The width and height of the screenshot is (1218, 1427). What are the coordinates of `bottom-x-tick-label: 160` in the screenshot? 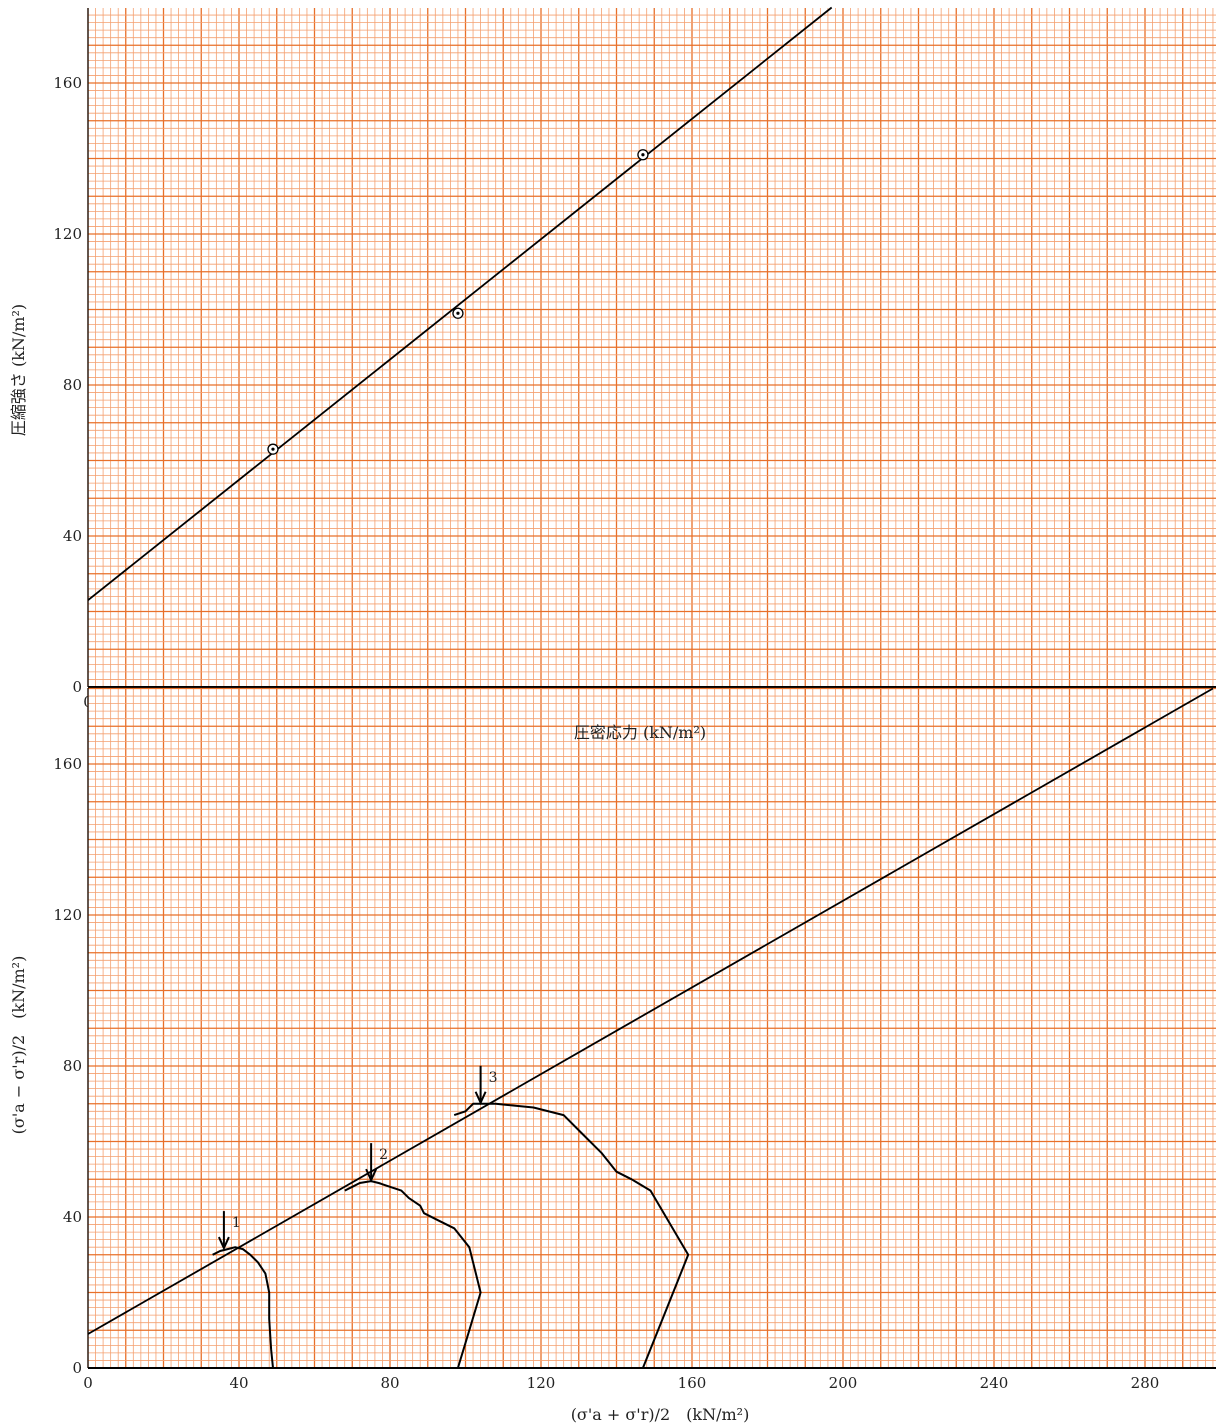 It's located at (692, 1383).